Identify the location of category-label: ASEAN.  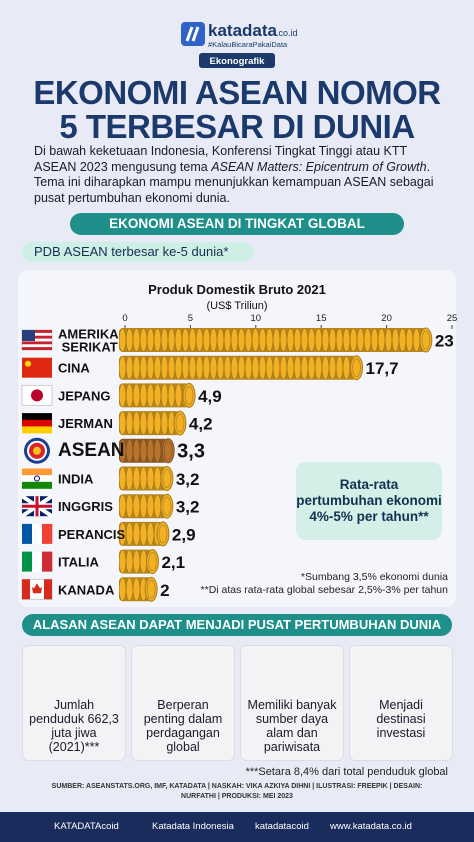
(91, 450).